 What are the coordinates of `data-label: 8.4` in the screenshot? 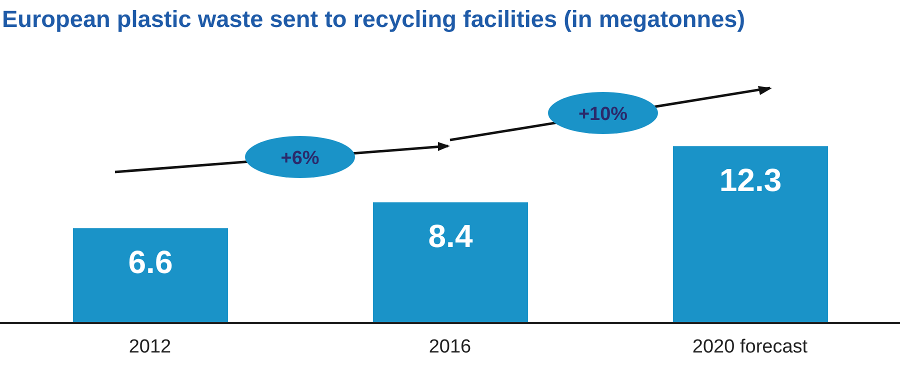 It's located at (450, 236).